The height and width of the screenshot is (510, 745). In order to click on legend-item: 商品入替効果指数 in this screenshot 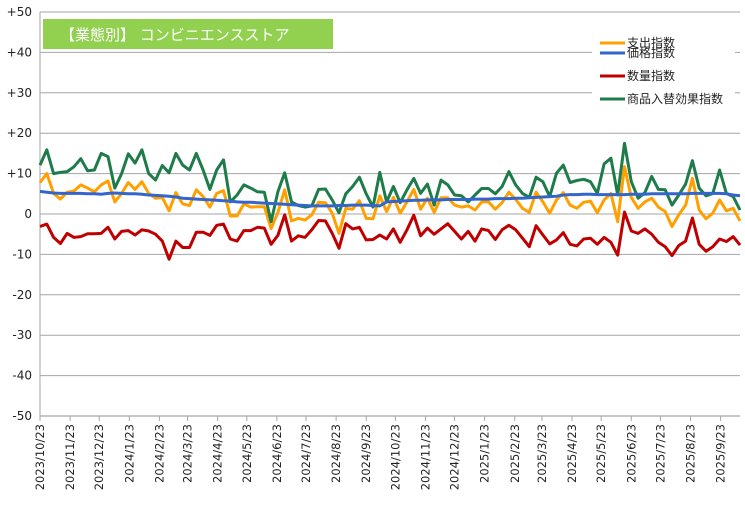, I will do `click(661, 98)`.